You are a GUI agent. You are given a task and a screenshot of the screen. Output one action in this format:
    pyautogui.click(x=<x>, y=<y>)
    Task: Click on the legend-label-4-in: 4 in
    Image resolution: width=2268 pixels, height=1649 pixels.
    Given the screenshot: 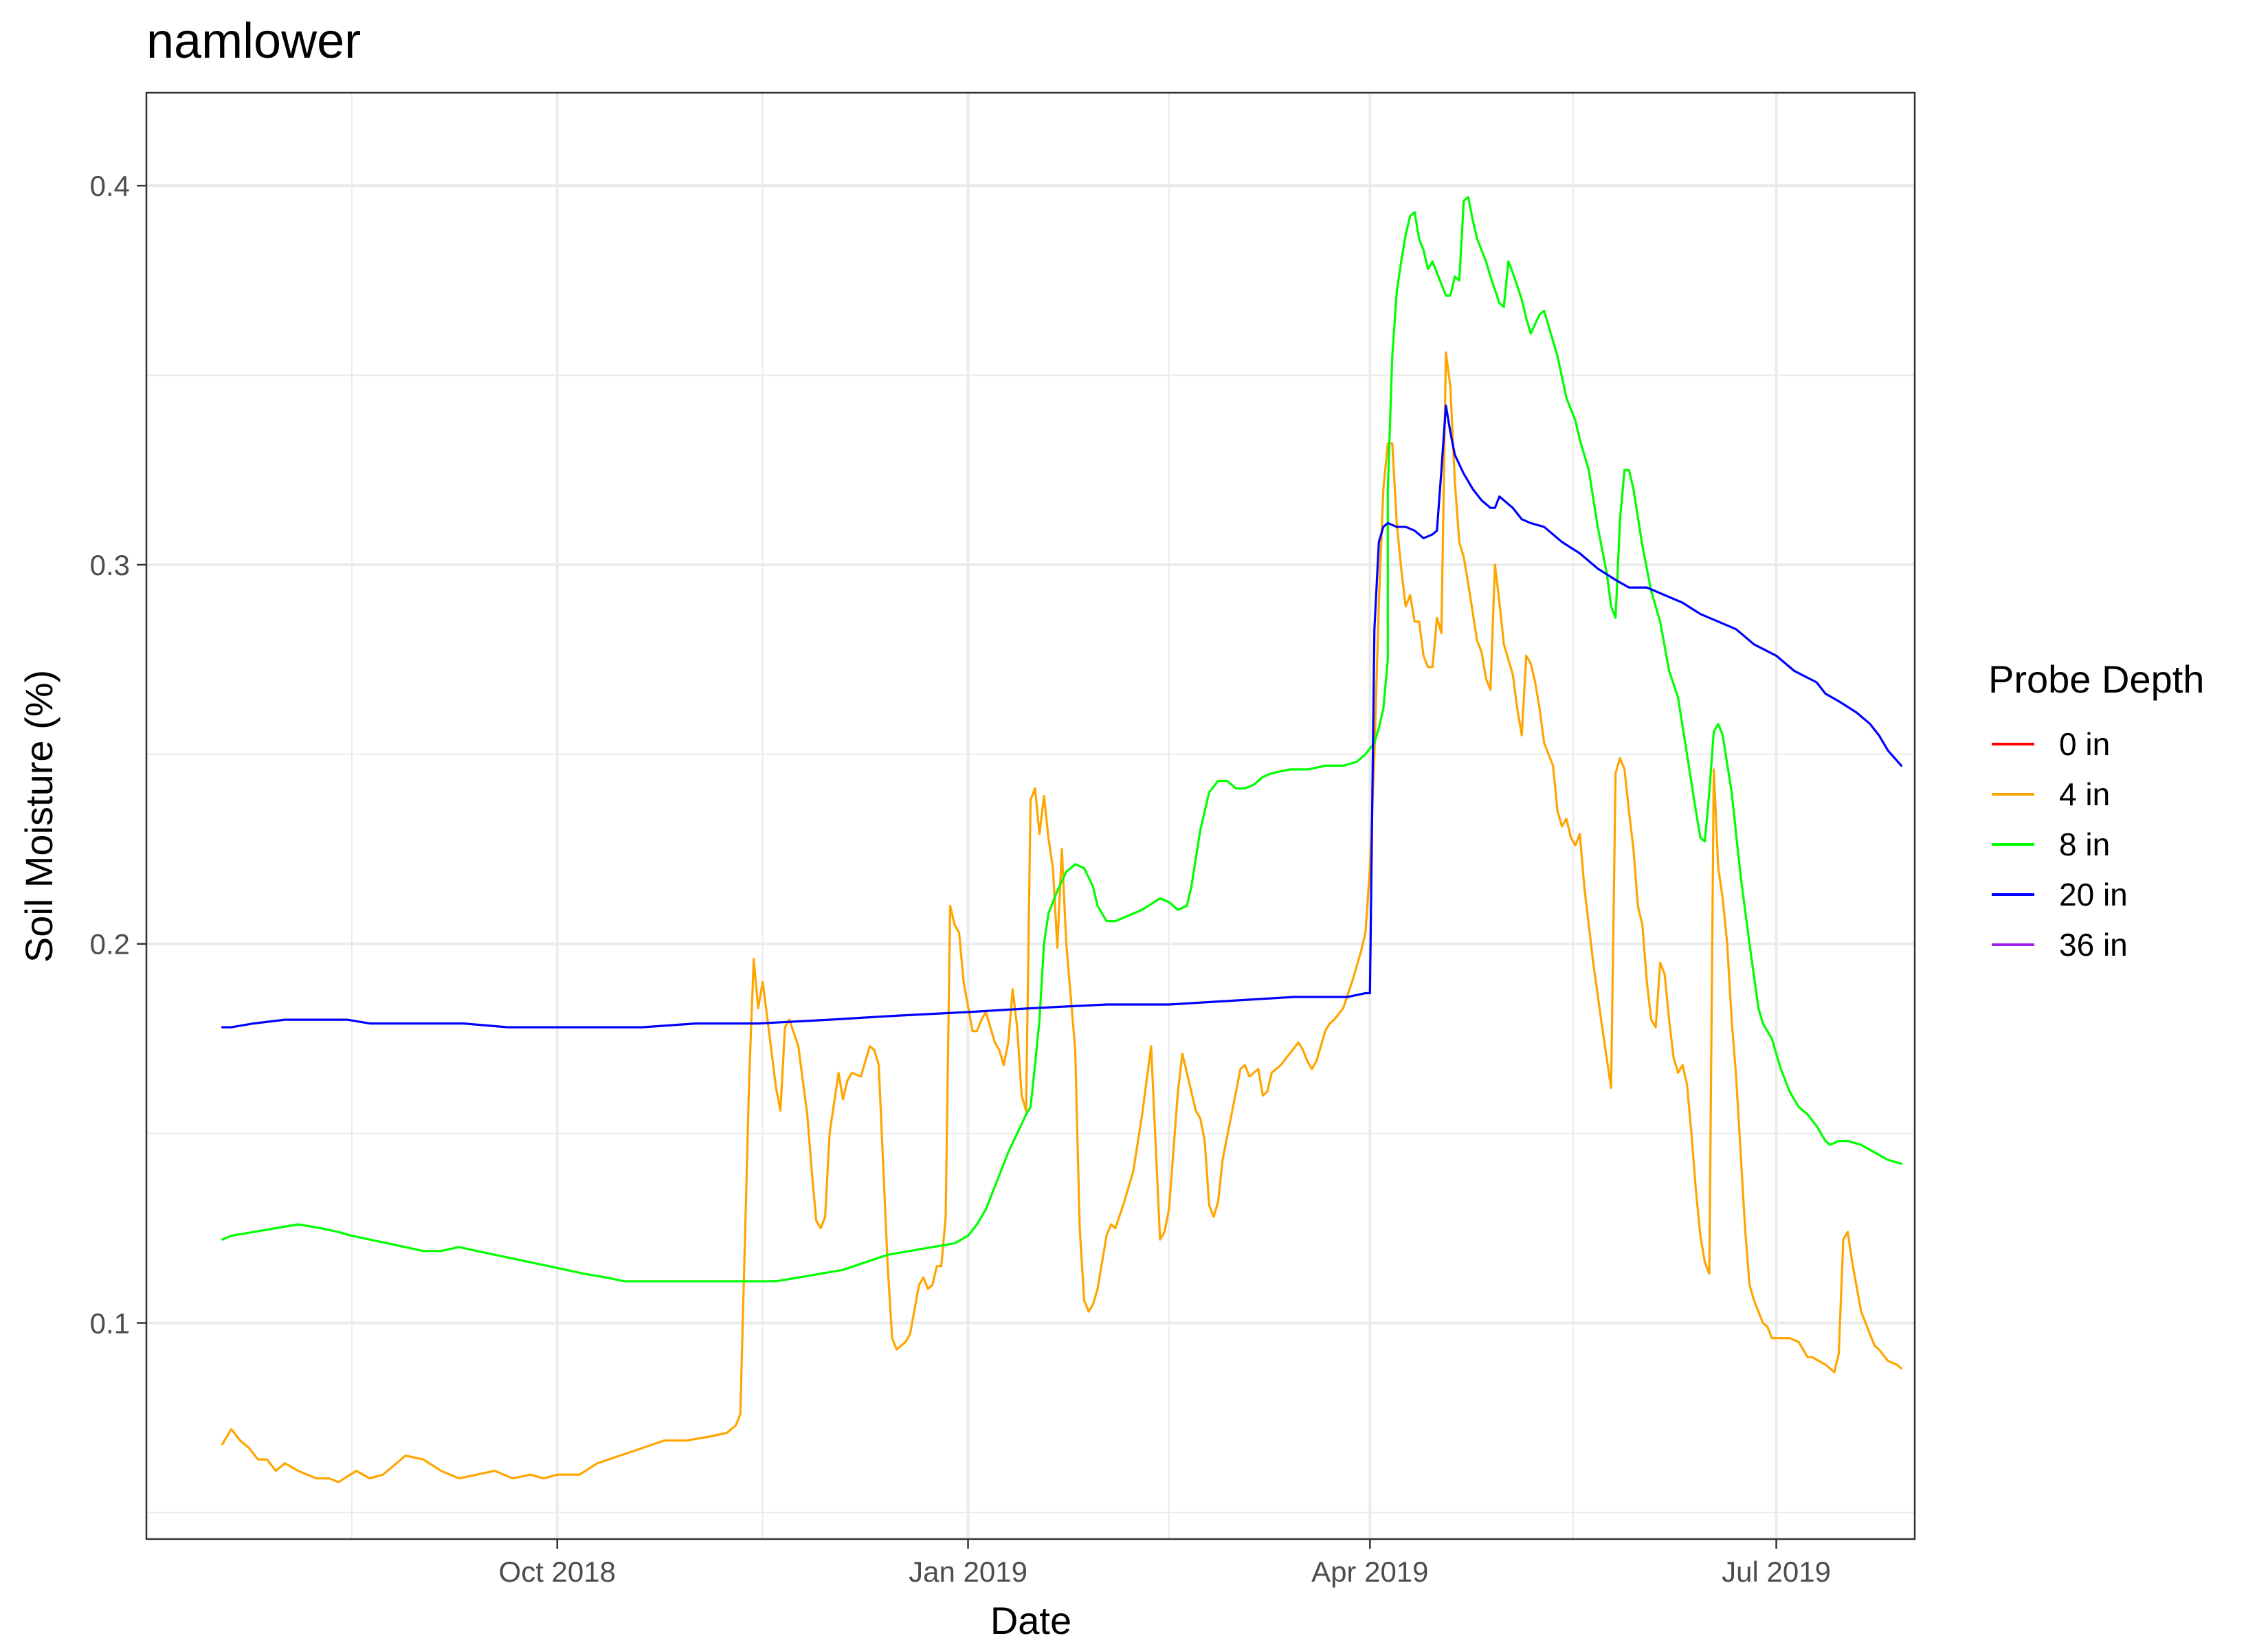 What is the action you would take?
    pyautogui.click(x=2084, y=794)
    